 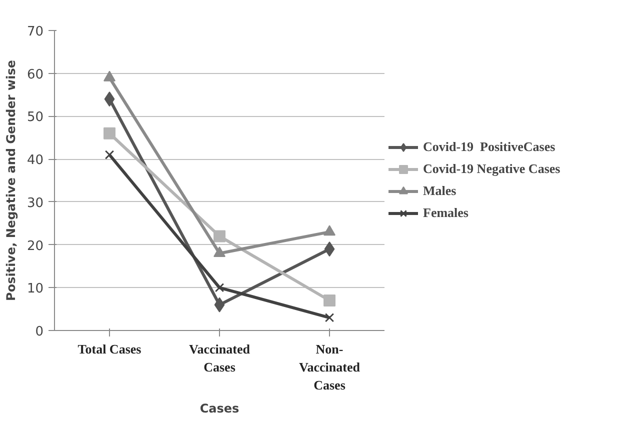 I want to click on y-tick-label: 60, so click(x=35, y=74).